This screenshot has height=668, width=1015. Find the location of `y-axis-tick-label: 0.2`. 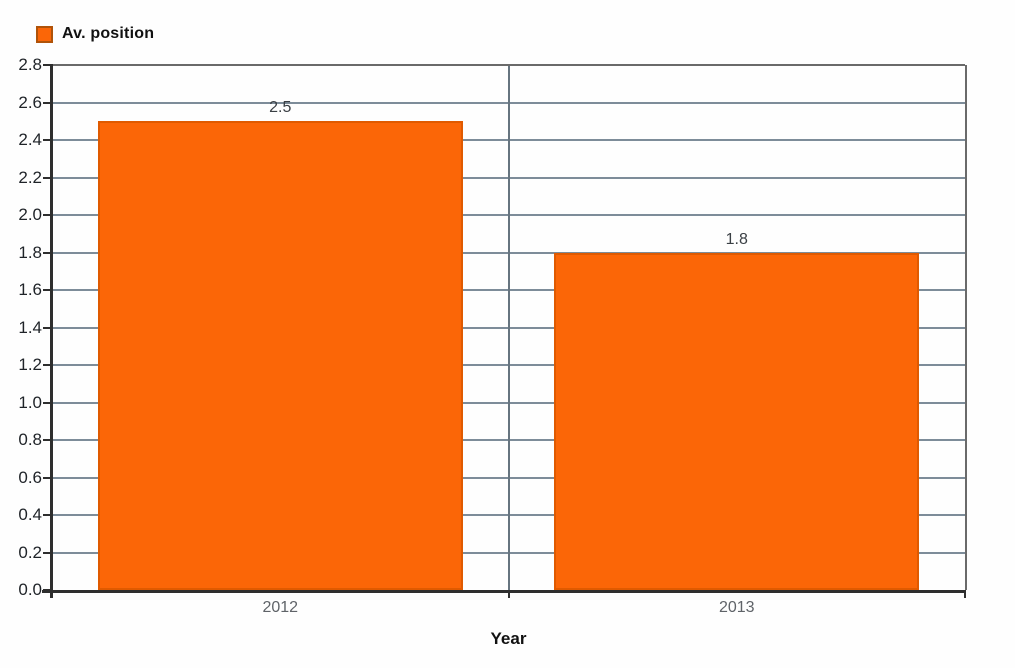

y-axis-tick-label: 0.2 is located at coordinates (30, 552).